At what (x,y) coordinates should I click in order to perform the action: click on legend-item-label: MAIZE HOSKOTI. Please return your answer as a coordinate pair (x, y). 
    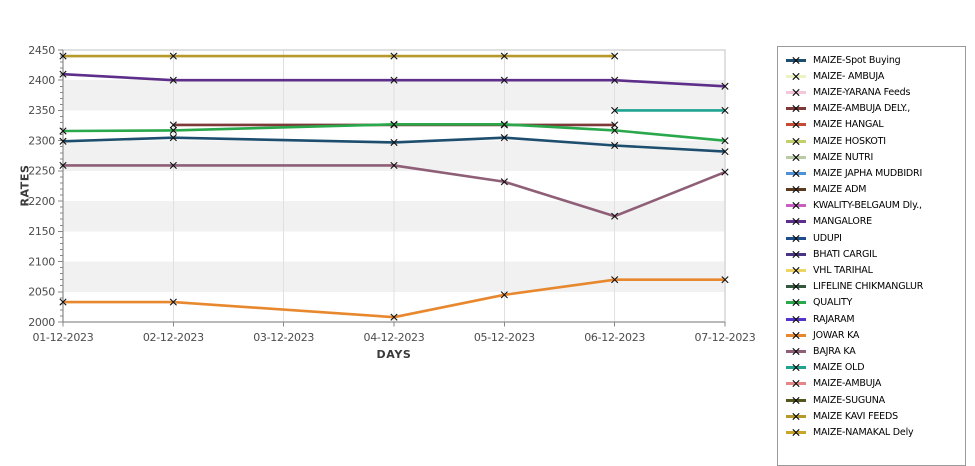
    Looking at the image, I should click on (849, 141).